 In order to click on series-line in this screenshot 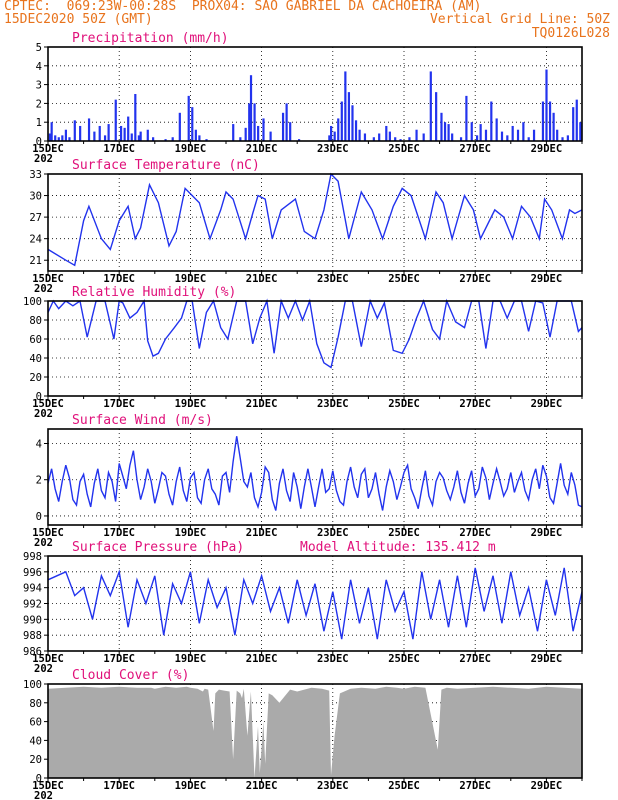, I will do `click(315, 603)`.